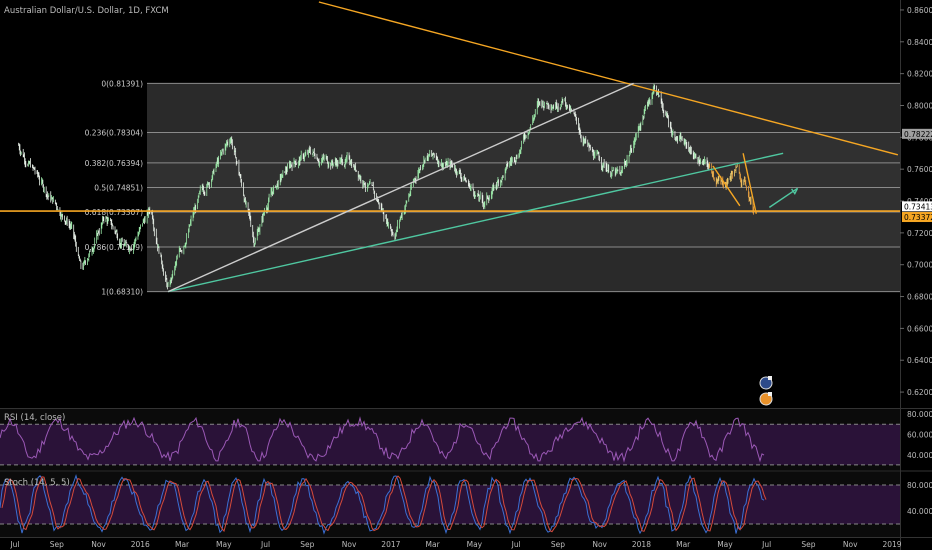  Describe the element at coordinates (122, 292) in the screenshot. I see `fib-level-label: 1(0.68310)` at that location.